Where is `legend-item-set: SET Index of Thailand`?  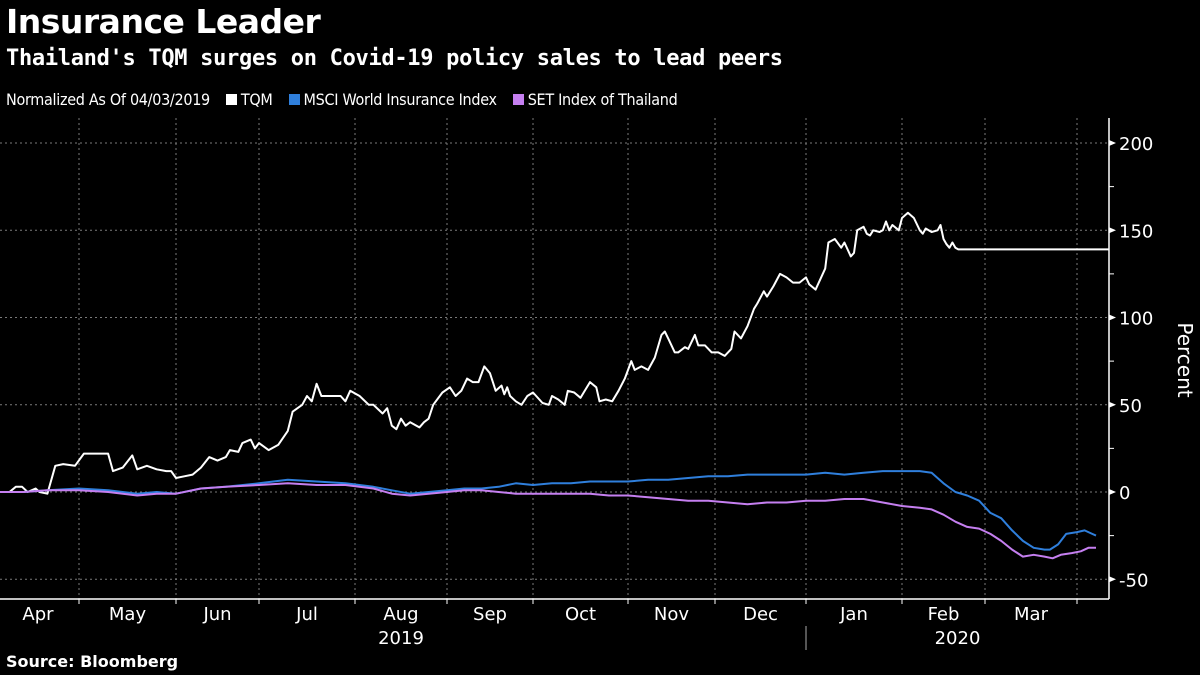 legend-item-set: SET Index of Thailand is located at coordinates (595, 99).